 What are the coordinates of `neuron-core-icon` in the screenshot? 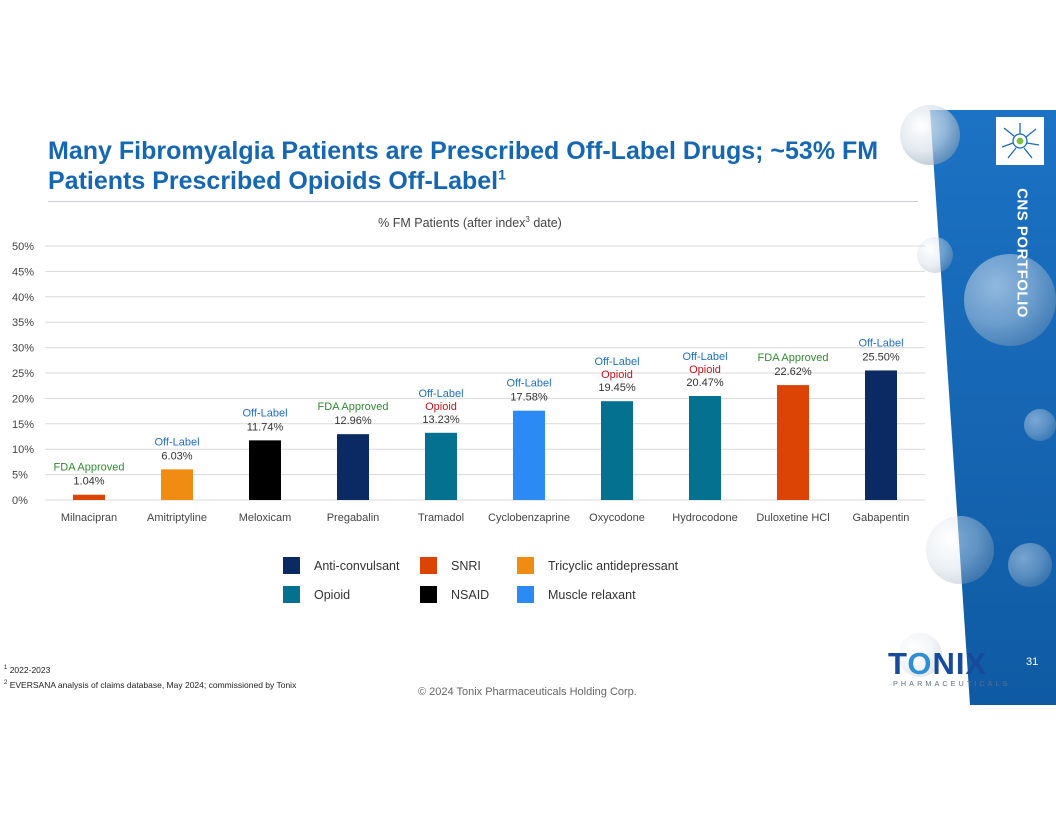 It's located at (1020, 141).